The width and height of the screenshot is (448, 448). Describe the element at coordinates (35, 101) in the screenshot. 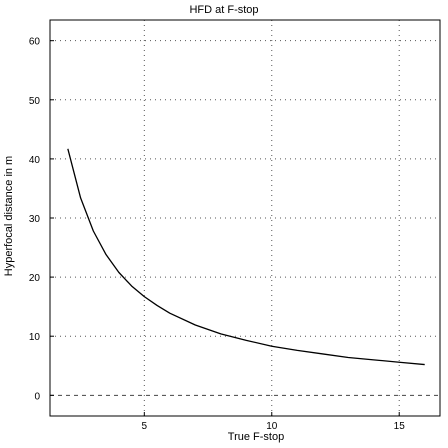

I see `y-tick-label: 50` at that location.